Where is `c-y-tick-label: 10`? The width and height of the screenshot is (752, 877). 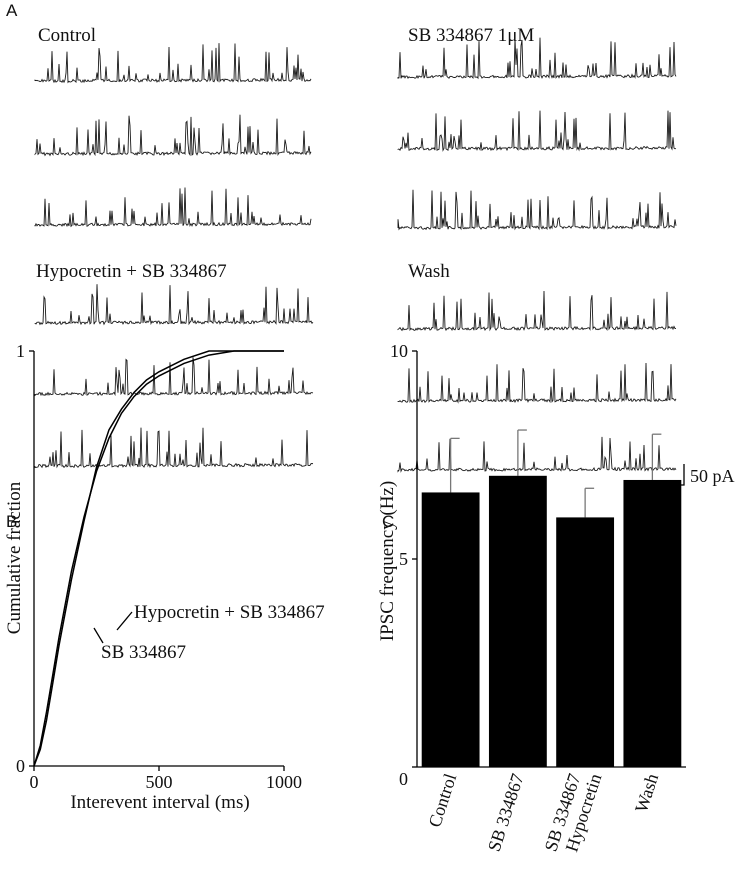
c-y-tick-label: 10 is located at coordinates (399, 351).